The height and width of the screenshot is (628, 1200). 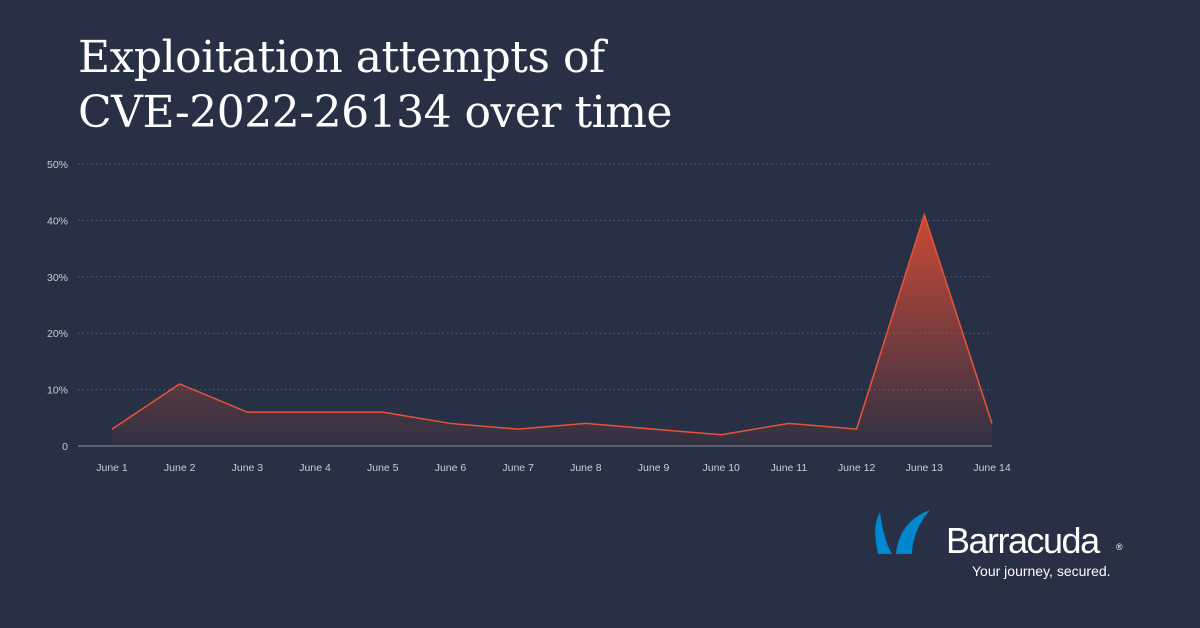 What do you see at coordinates (1023, 540) in the screenshot?
I see `brand-name: Barracuda` at bounding box center [1023, 540].